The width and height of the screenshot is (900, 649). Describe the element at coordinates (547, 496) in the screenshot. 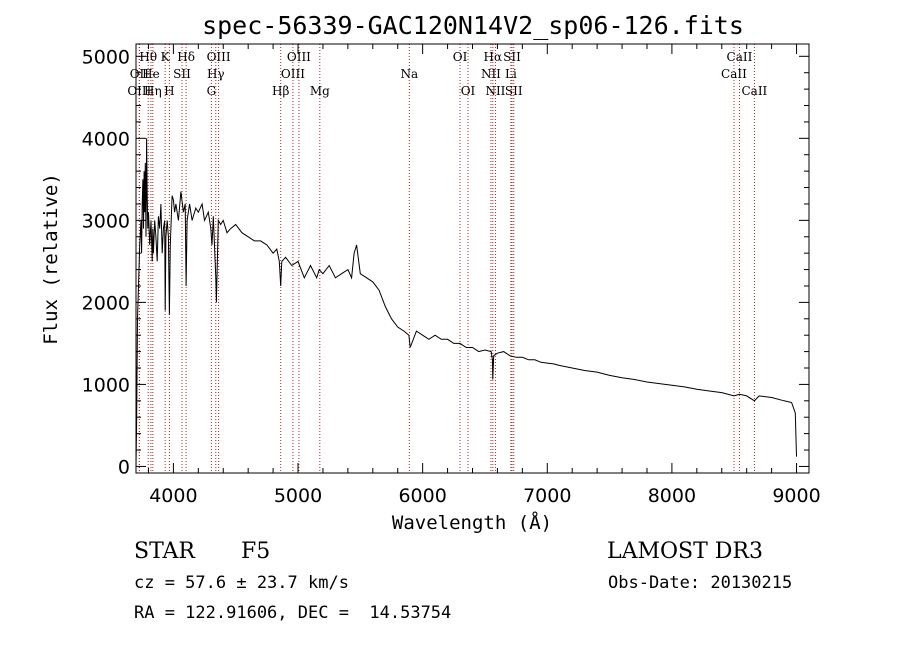

I see `x-tick-label: 7000` at that location.